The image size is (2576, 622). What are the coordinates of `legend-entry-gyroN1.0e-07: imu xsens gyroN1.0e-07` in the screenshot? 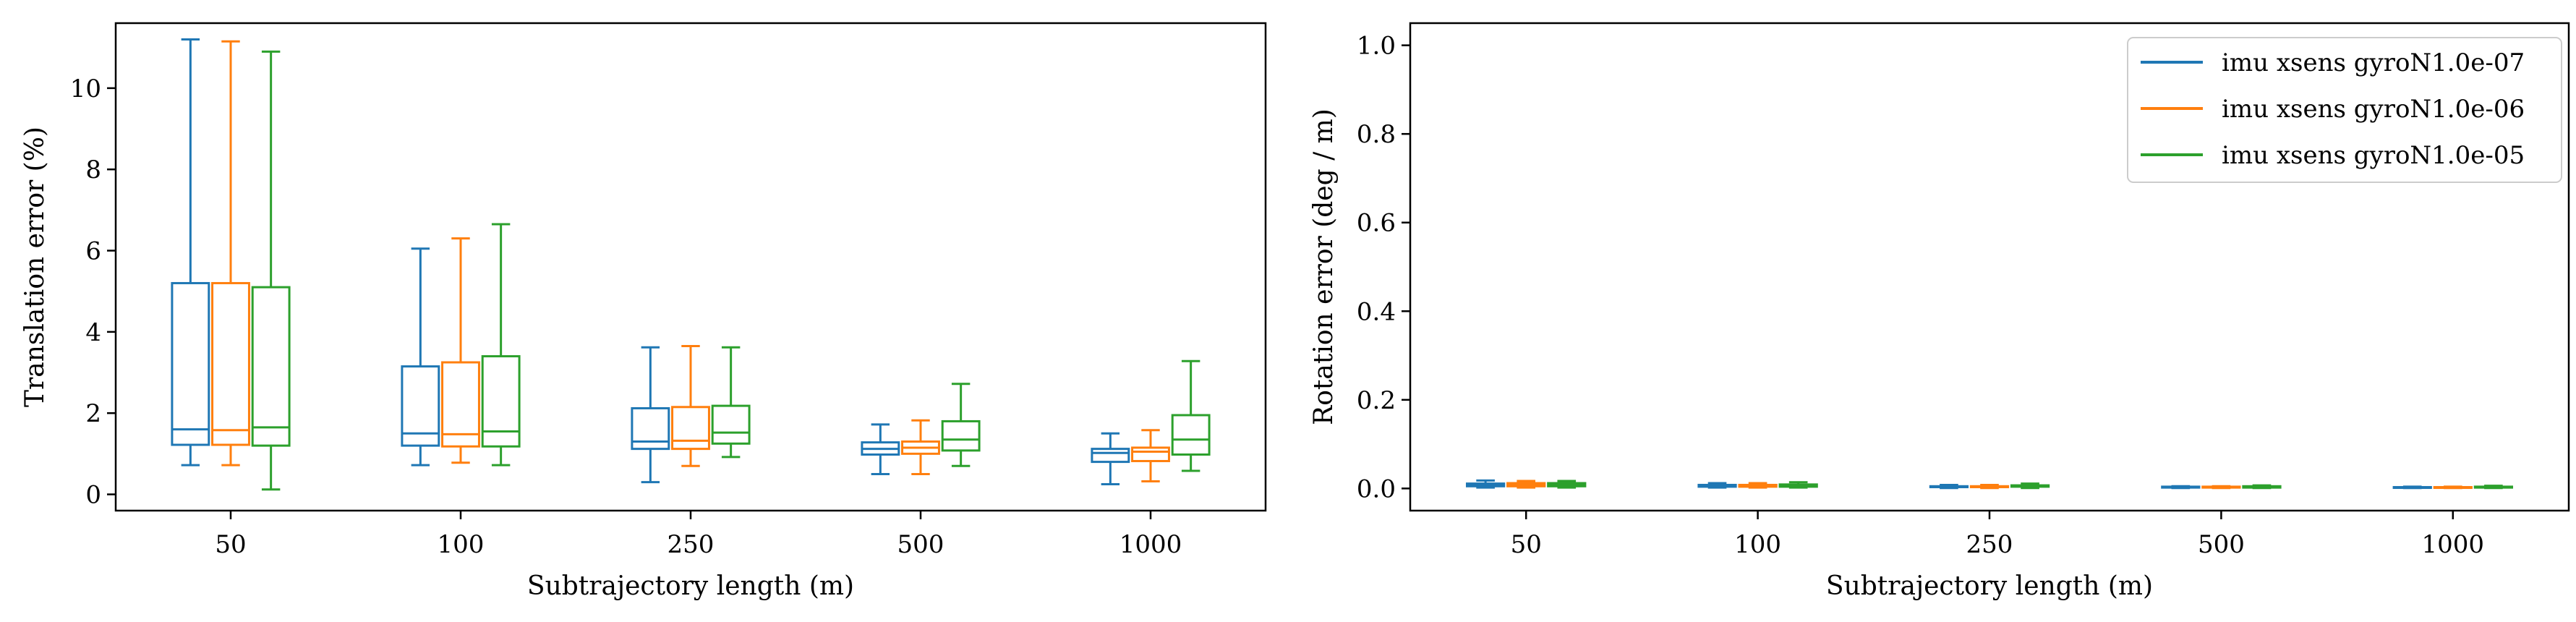 It's located at (2333, 62).